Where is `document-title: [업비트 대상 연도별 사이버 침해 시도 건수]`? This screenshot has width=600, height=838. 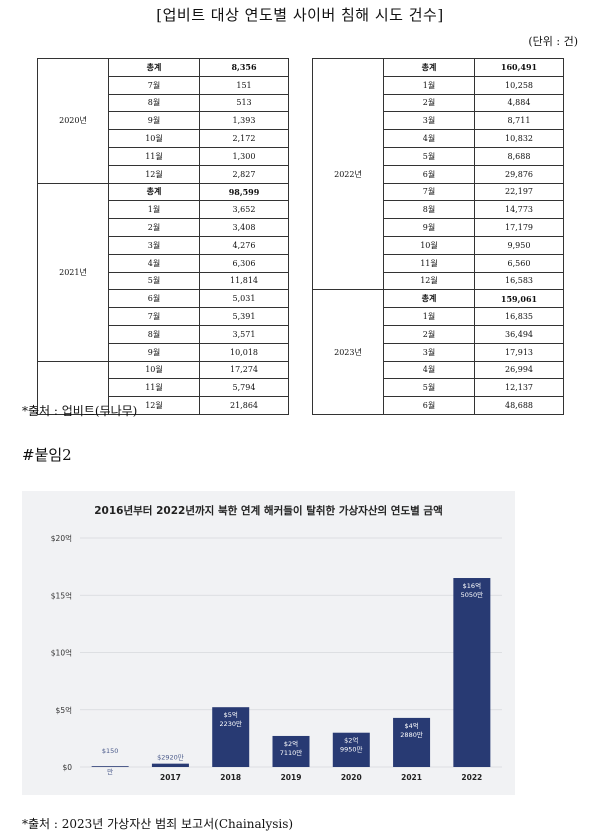 document-title: [업비트 대상 연도별 사이버 침해 시도 건수] is located at coordinates (300, 15).